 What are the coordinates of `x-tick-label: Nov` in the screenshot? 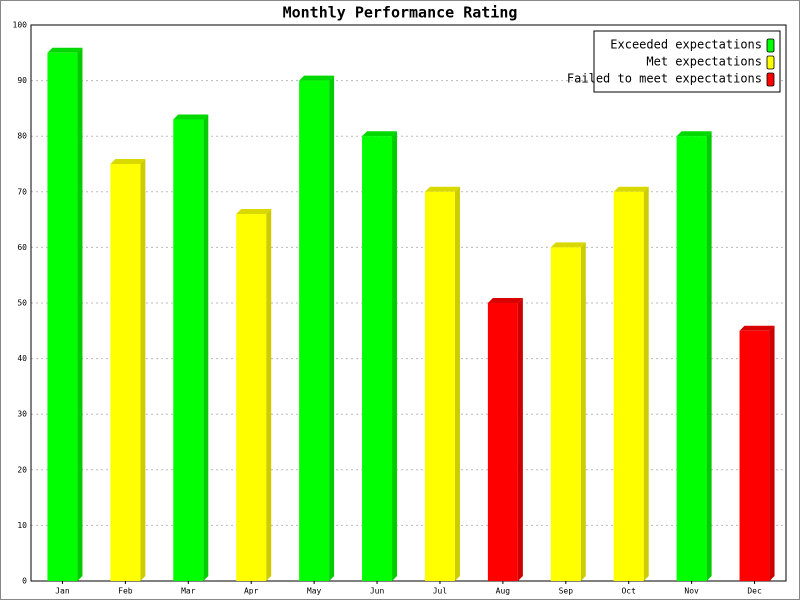 It's located at (691, 591).